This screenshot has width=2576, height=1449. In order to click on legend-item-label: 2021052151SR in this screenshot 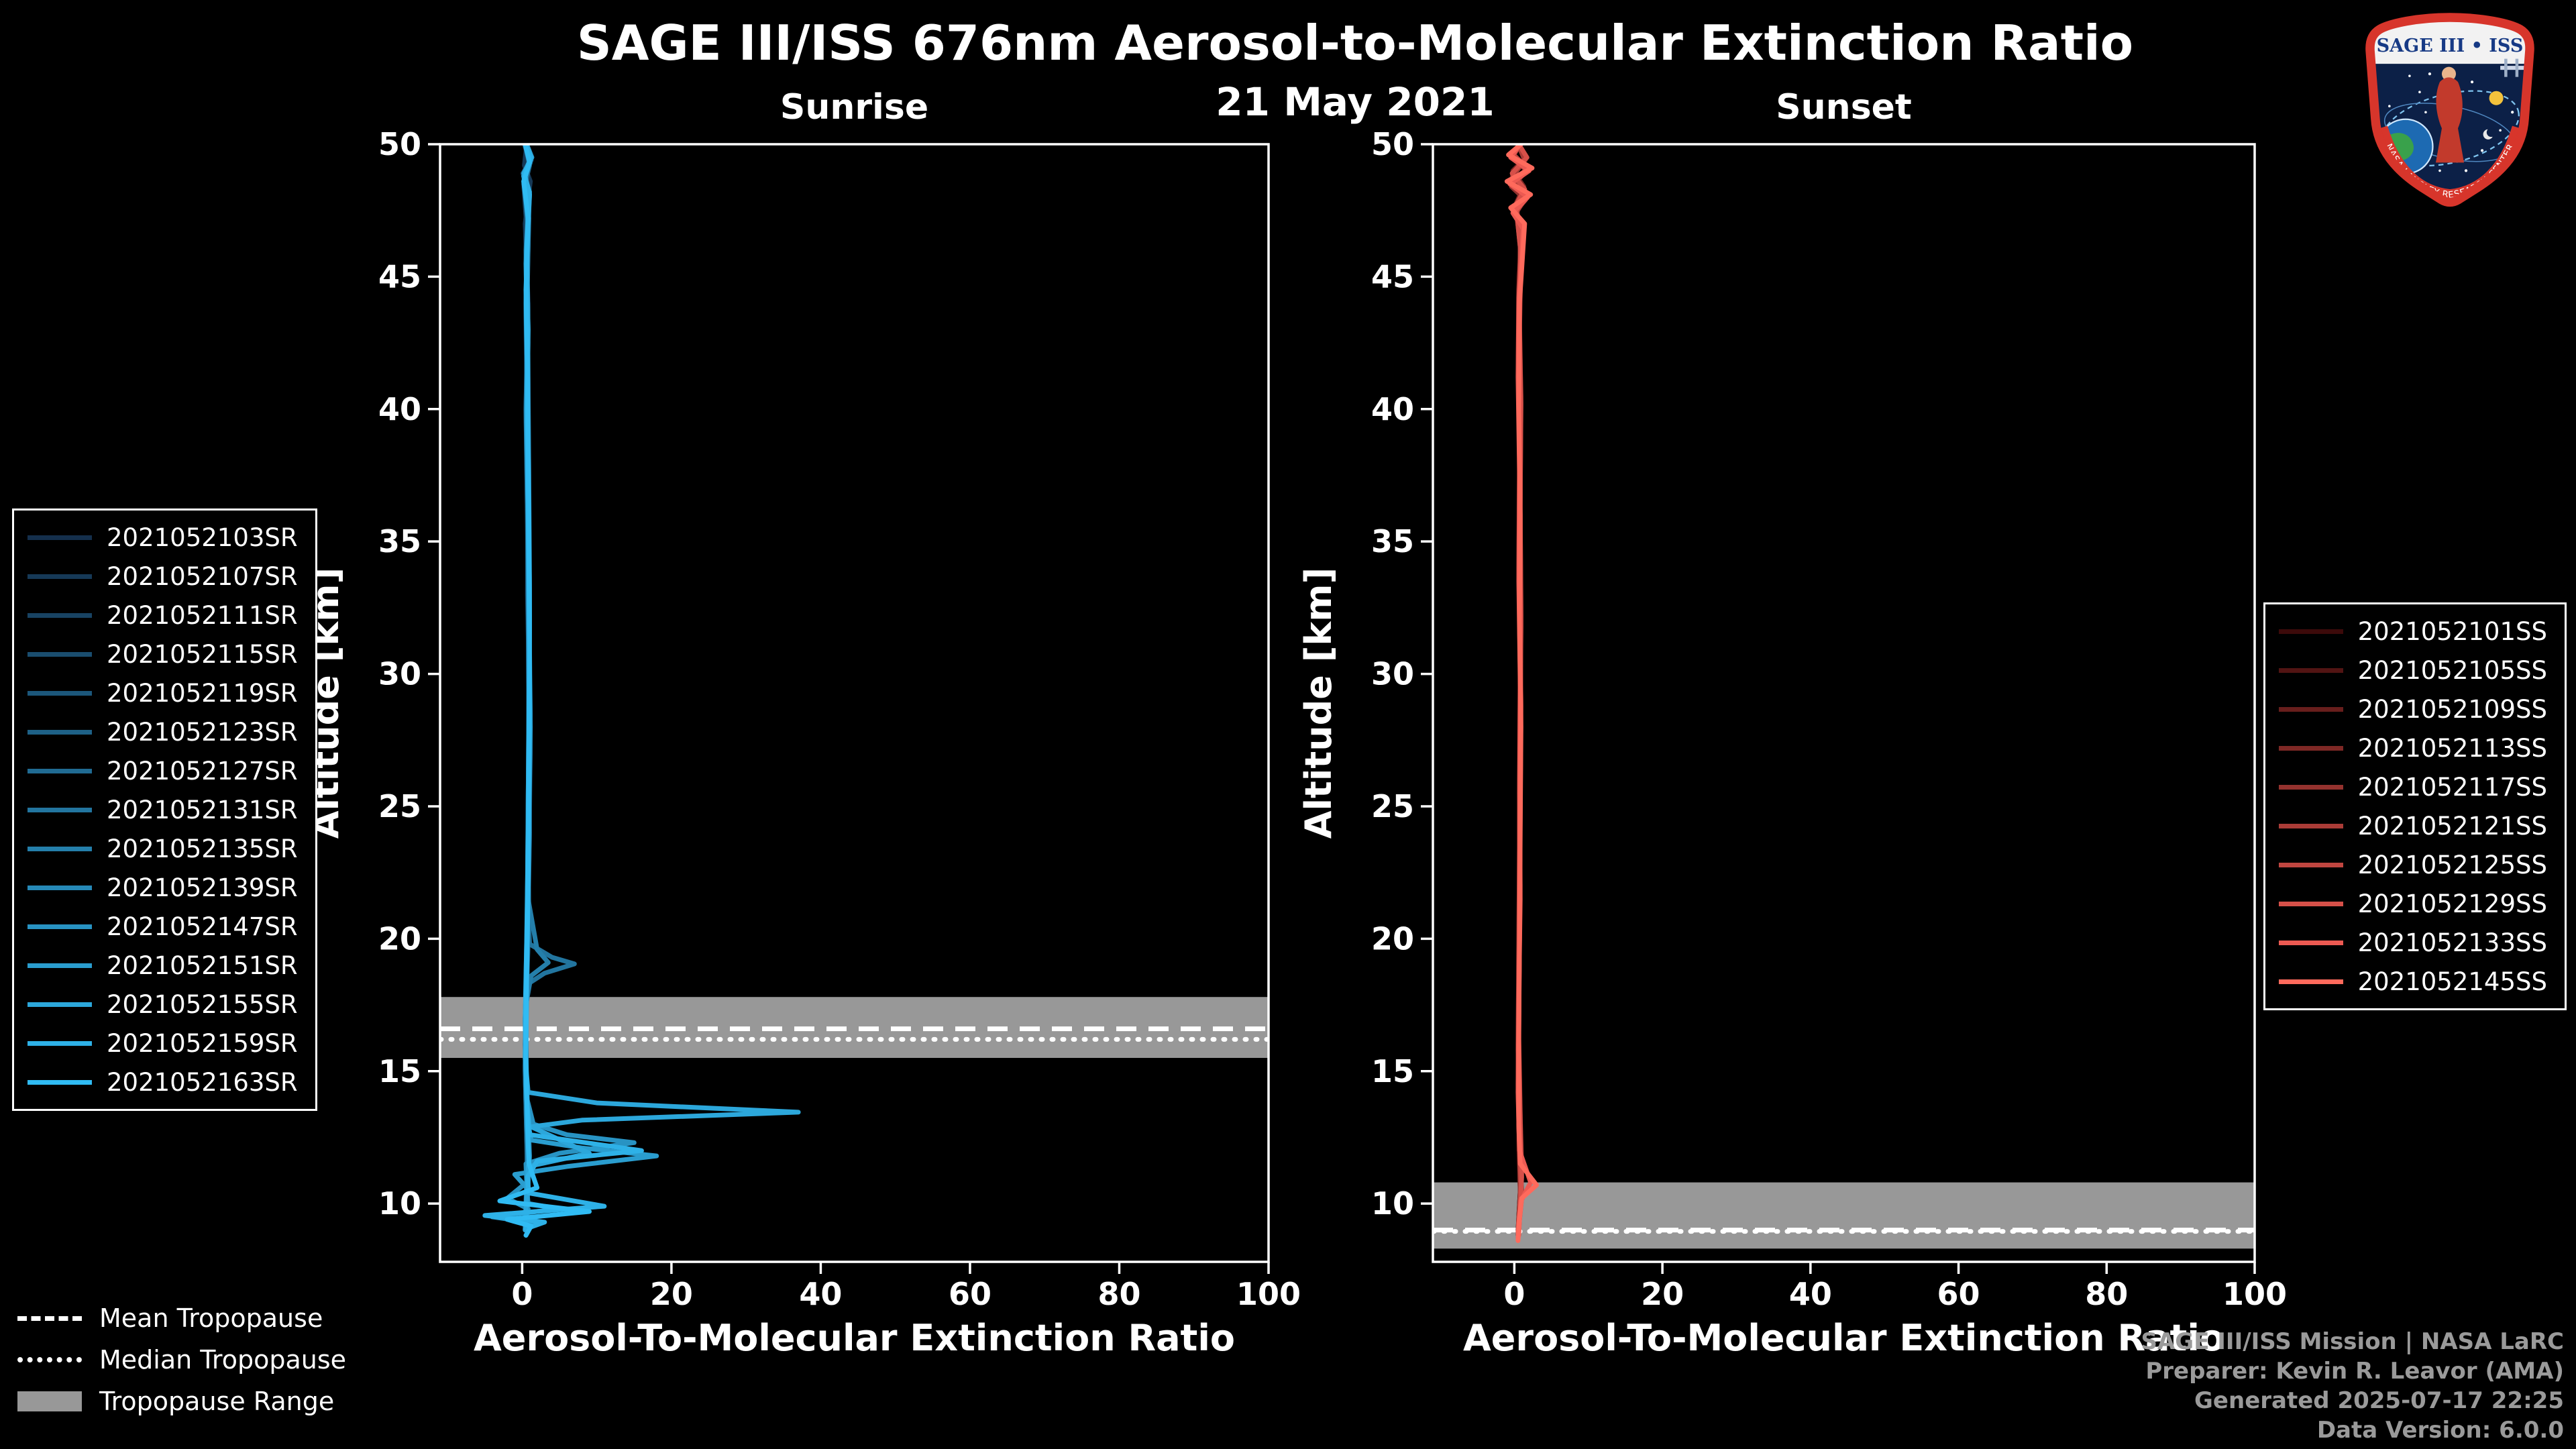, I will do `click(202, 965)`.